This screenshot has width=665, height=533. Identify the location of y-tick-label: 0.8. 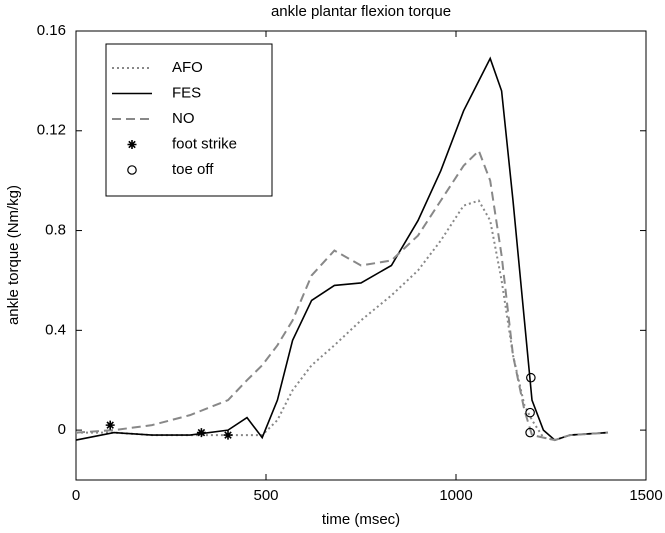
(55, 230).